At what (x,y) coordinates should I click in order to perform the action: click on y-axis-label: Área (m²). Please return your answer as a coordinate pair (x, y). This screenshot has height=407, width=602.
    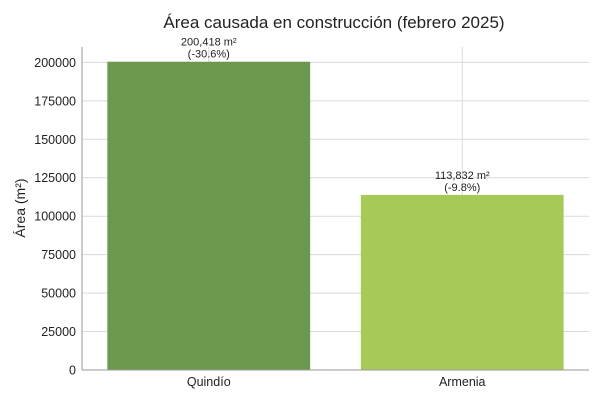
    Looking at the image, I should click on (20, 207).